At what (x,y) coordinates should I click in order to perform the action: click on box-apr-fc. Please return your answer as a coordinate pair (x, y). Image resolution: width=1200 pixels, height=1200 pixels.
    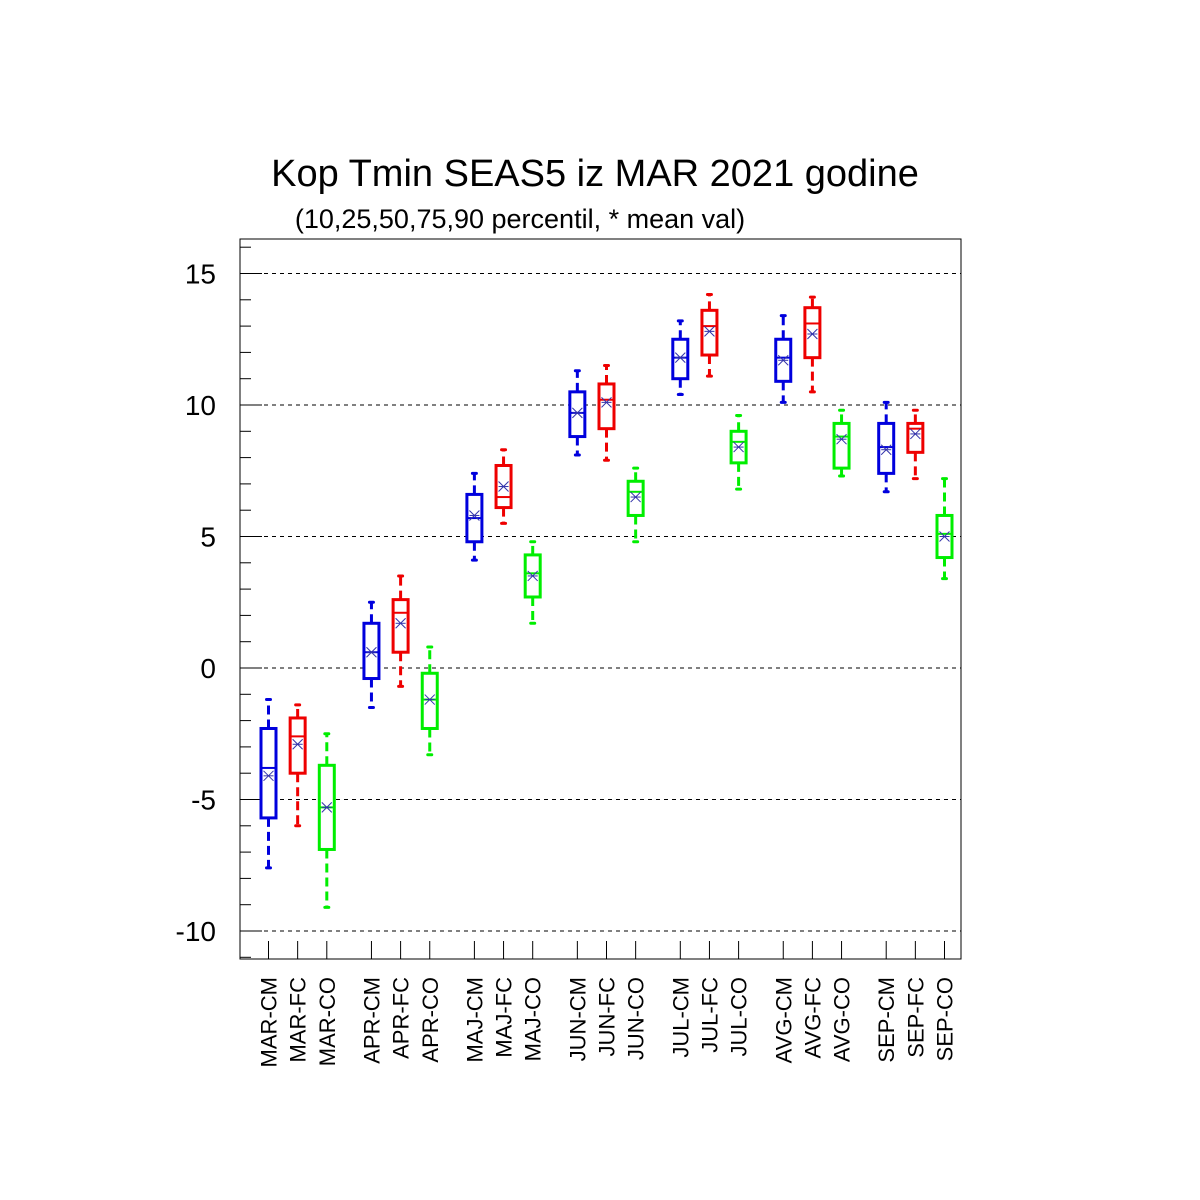
    Looking at the image, I should click on (400, 631).